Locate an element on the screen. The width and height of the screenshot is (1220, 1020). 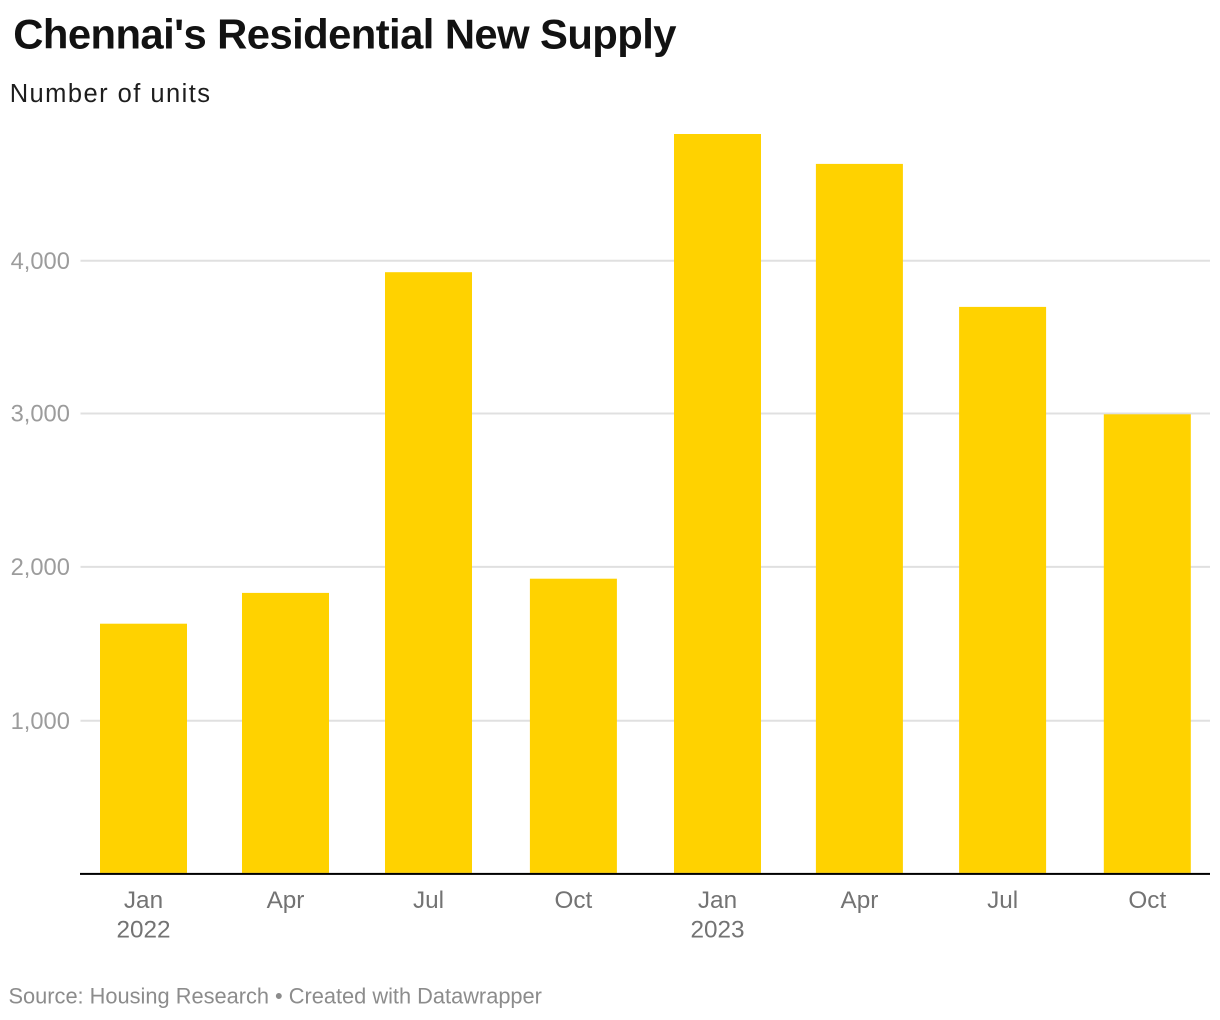
svg-text: Number of units is located at coordinates (111, 94).